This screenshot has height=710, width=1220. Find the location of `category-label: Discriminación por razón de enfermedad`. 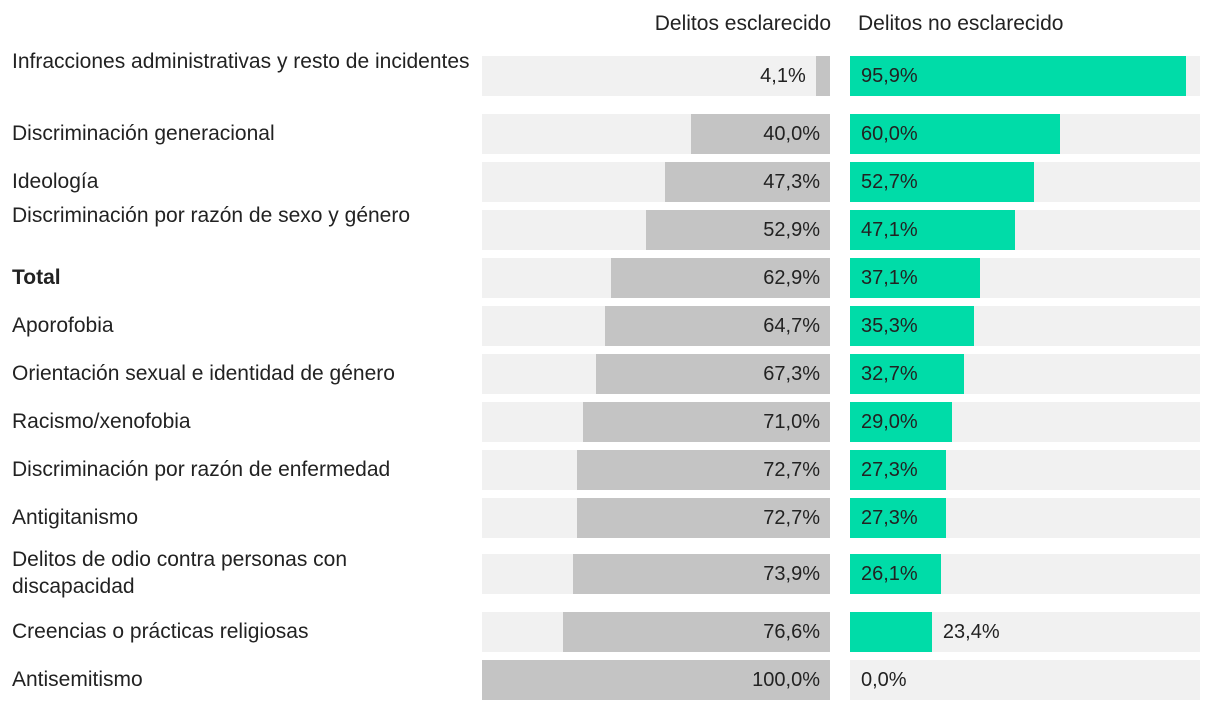

category-label: Discriminación por razón de enfermedad is located at coordinates (201, 469).